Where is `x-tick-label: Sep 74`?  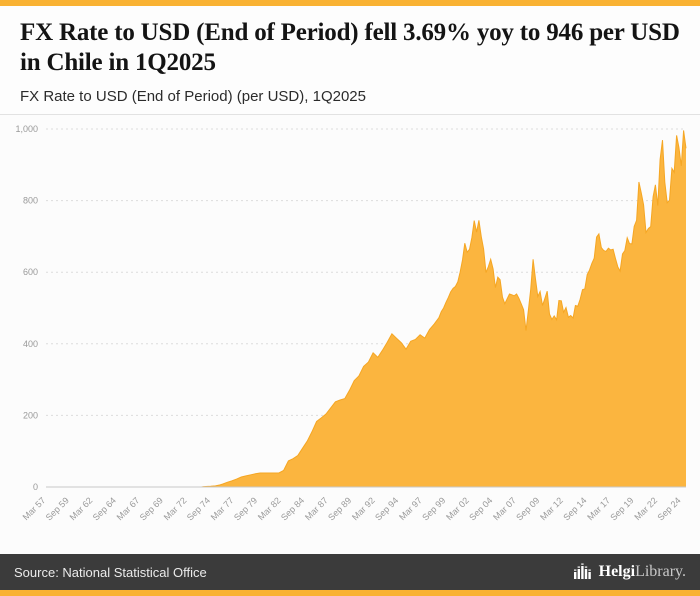 x-tick-label: Sep 74 is located at coordinates (198, 508).